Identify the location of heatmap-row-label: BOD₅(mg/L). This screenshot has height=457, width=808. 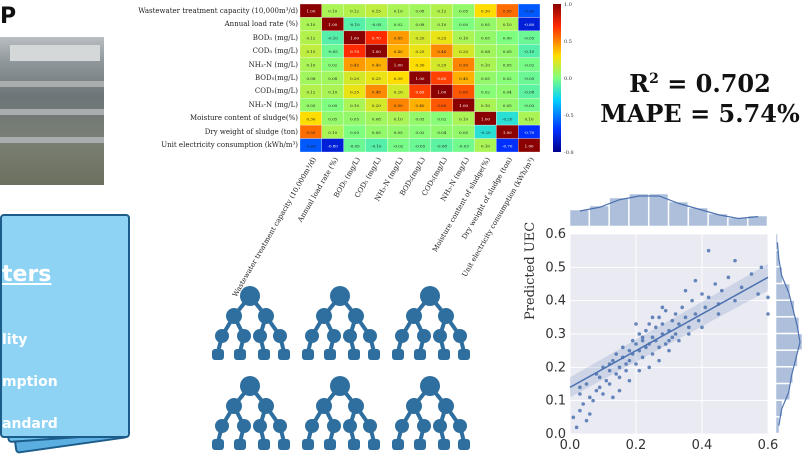
(276, 78).